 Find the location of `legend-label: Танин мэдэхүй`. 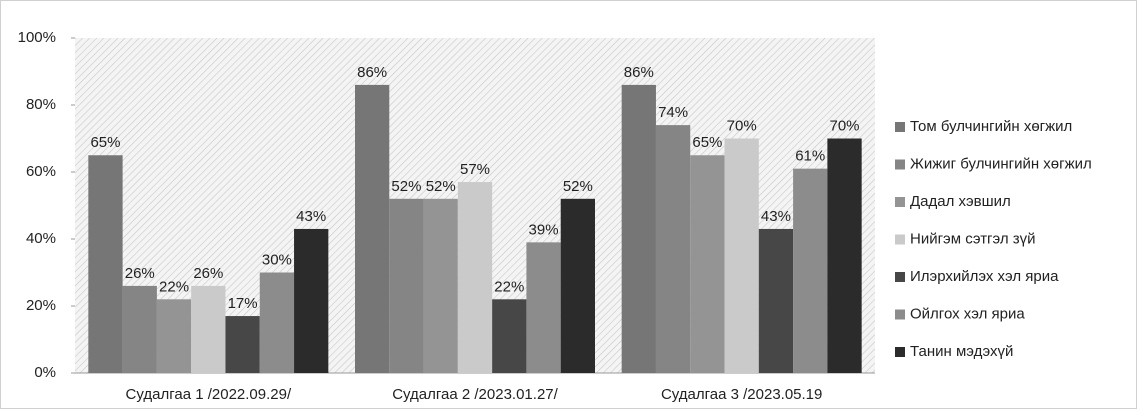

legend-label: Танин мэдэхүй is located at coordinates (961, 351).